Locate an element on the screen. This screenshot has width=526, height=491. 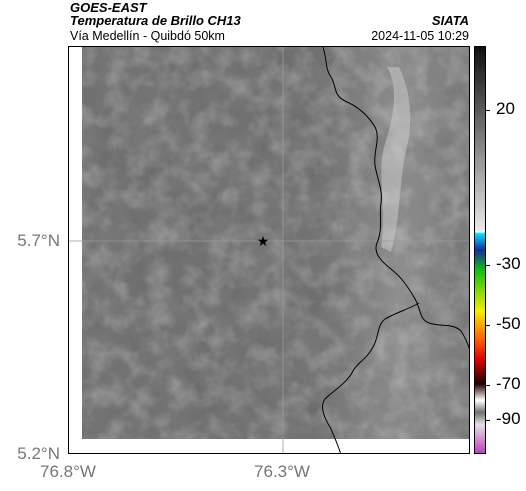
agency-label: SIATA is located at coordinates (450, 20).